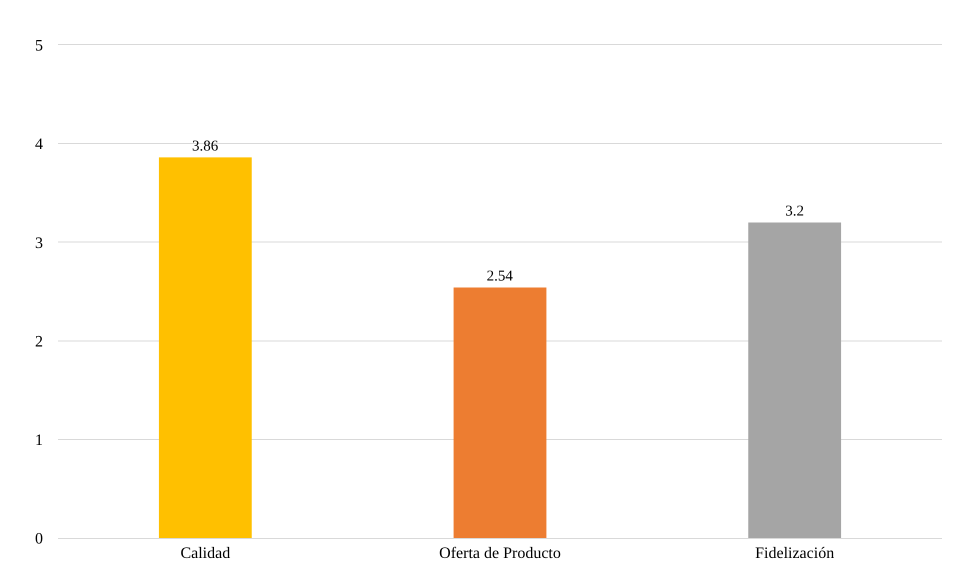 This screenshot has height=584, width=957. I want to click on x-tick-label: Fidelización, so click(794, 553).